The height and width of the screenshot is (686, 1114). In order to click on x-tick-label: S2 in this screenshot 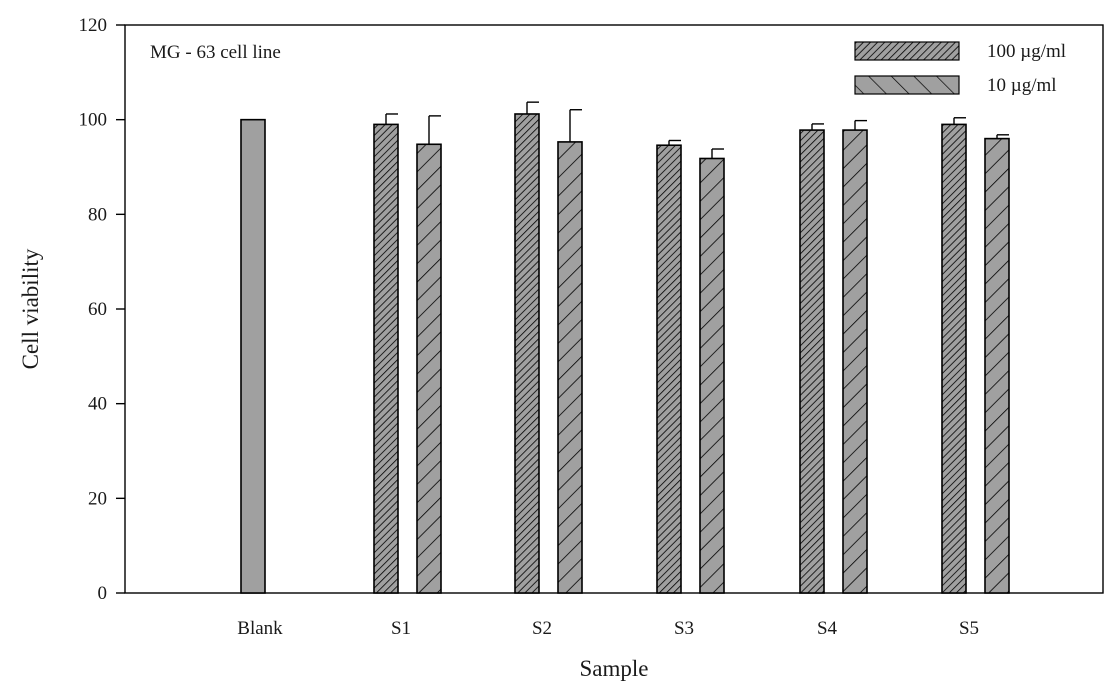, I will do `click(542, 628)`.